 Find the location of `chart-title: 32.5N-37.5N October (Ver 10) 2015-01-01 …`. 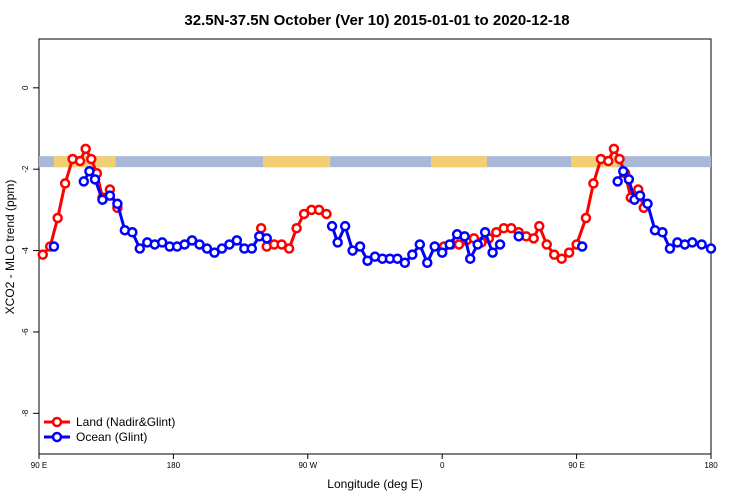

chart-title: 32.5N-37.5N October (Ver 10) 2015-01-01 … is located at coordinates (376, 20).